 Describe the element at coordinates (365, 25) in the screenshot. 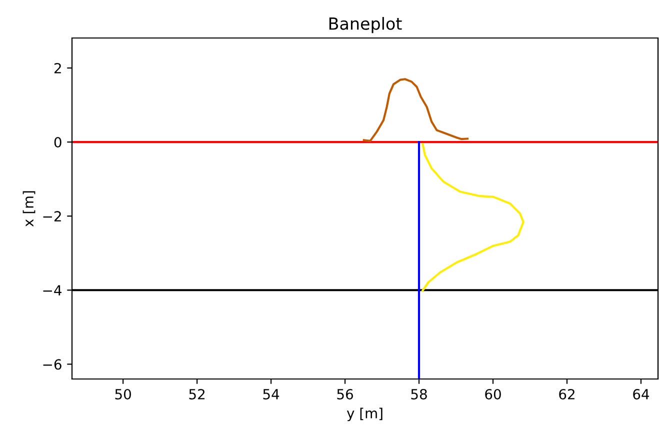

I see `chart-title: Baneplot` at that location.